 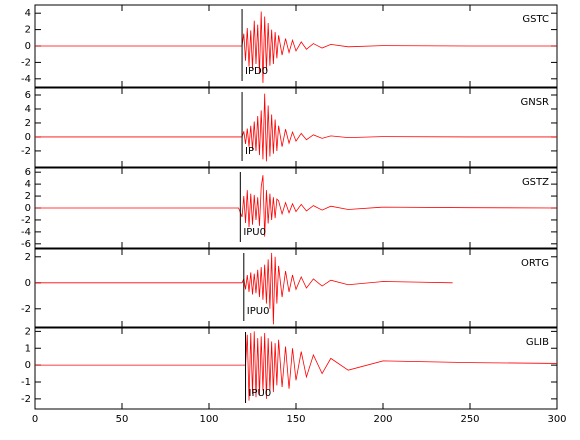 I want to click on station-label: ORTG, so click(x=535, y=263).